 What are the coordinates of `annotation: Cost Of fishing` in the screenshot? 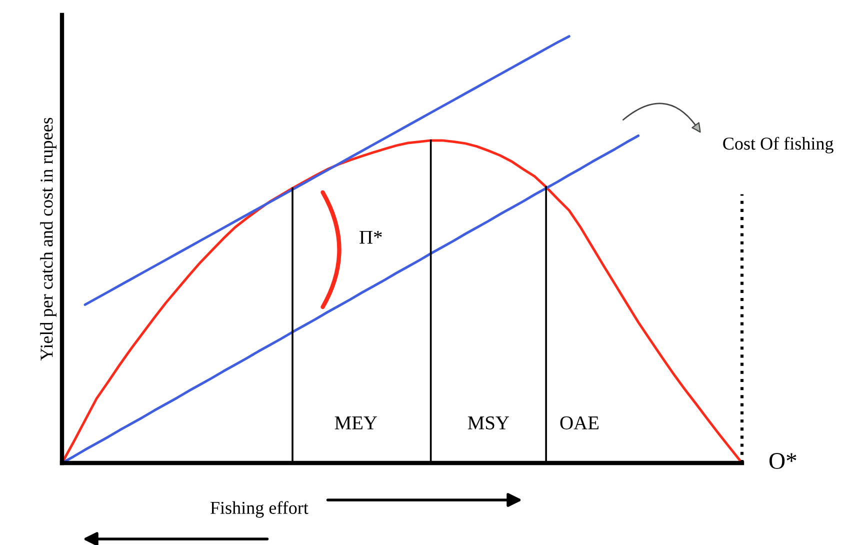 It's located at (778, 145).